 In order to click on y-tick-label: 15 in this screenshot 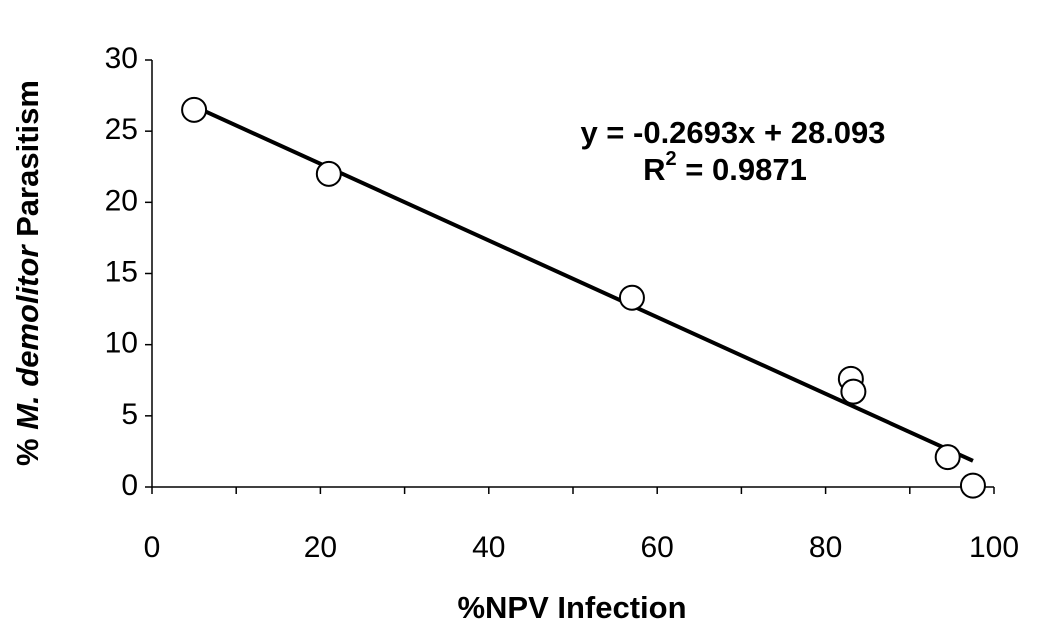, I will do `click(121, 271)`.